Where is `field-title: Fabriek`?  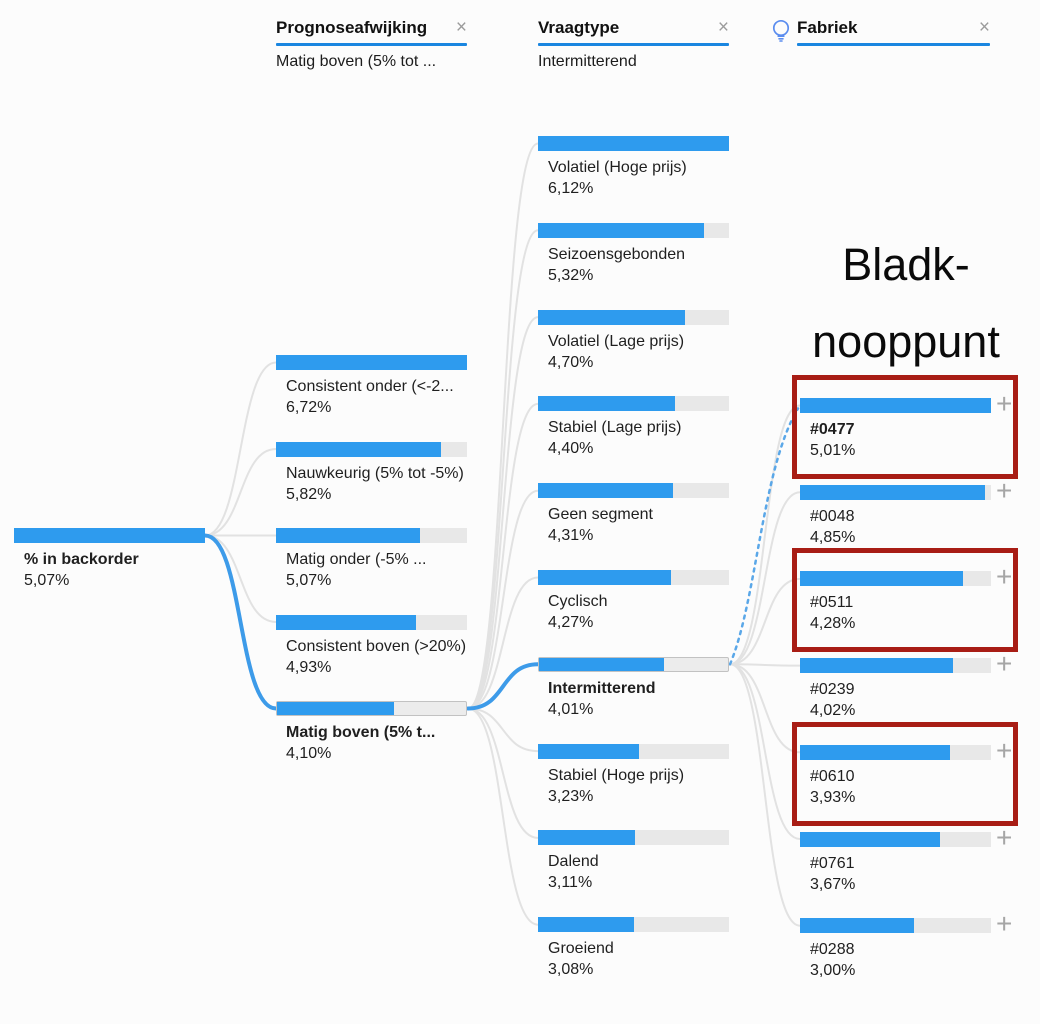 field-title: Fabriek is located at coordinates (827, 27).